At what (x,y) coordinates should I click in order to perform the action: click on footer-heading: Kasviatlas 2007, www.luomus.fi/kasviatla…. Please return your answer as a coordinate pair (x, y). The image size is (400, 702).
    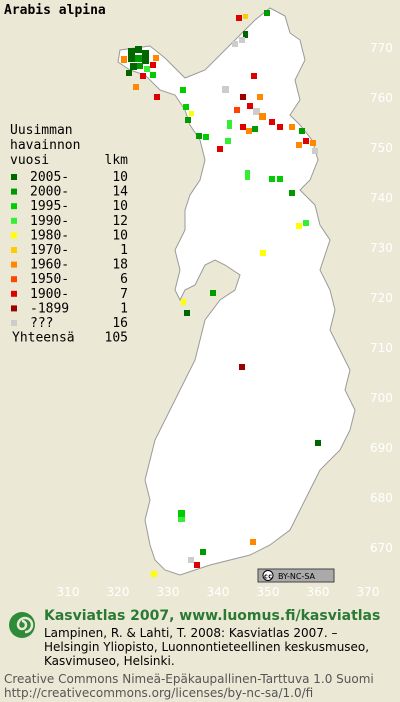
    Looking at the image, I should click on (212, 616).